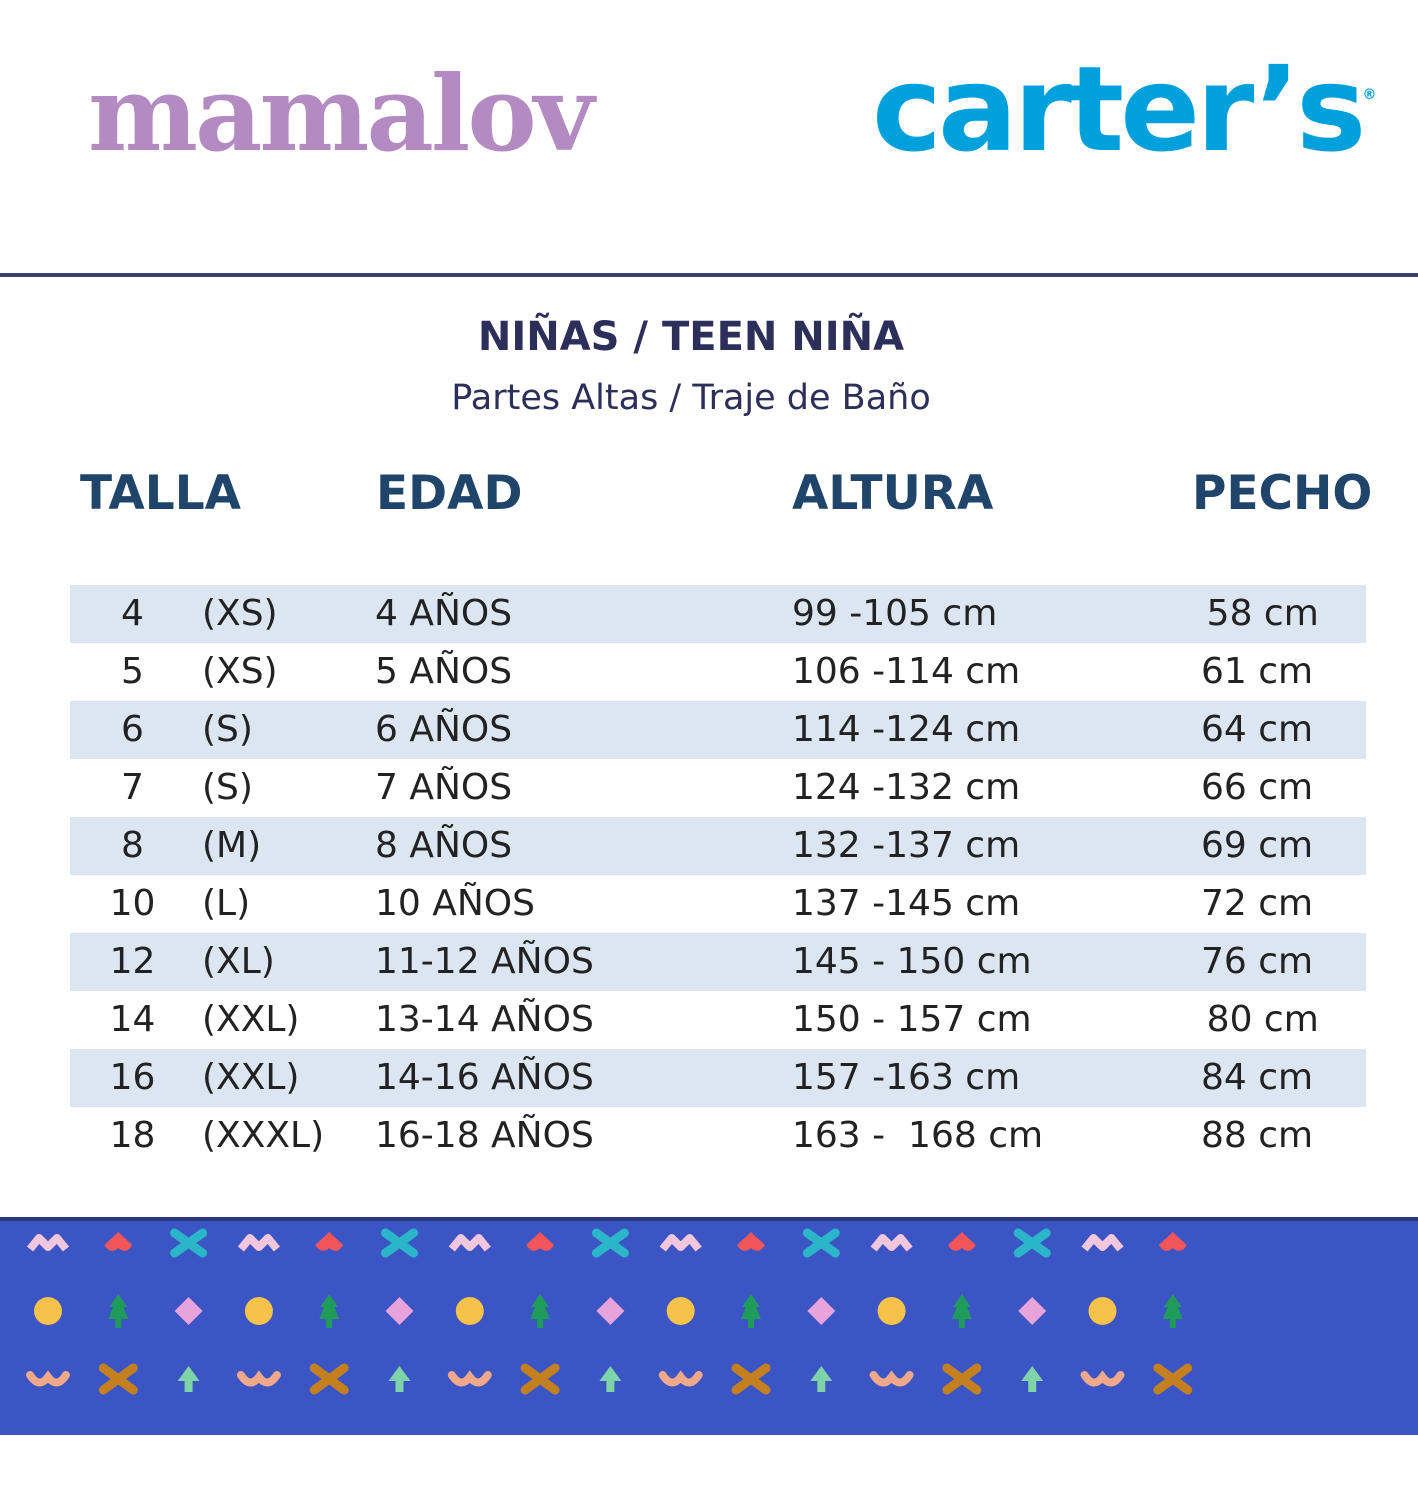 The height and width of the screenshot is (1500, 1418). I want to click on column-header-edad: EDAD, so click(449, 493).